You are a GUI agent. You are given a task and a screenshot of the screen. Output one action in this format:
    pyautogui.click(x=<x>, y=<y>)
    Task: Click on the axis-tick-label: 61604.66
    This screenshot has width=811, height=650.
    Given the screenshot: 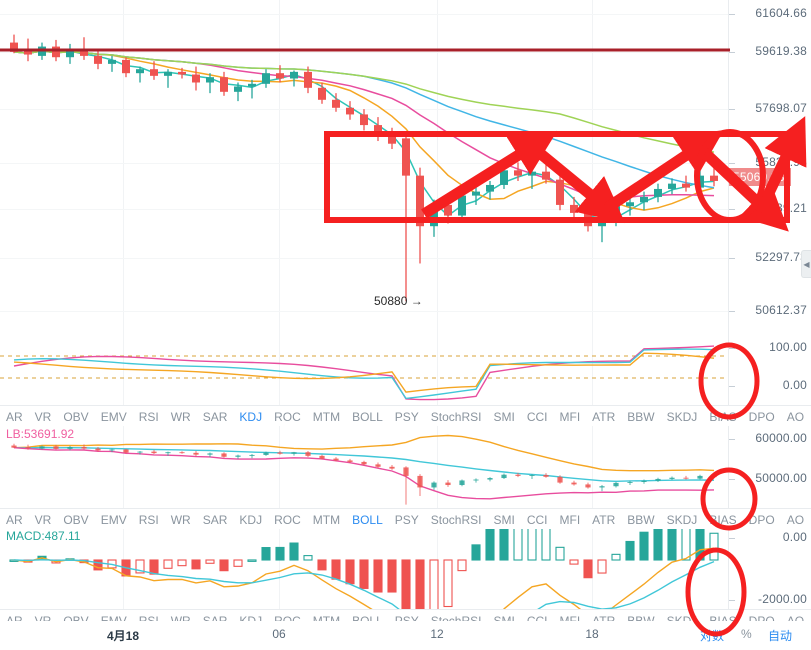 What is the action you would take?
    pyautogui.click(x=781, y=13)
    